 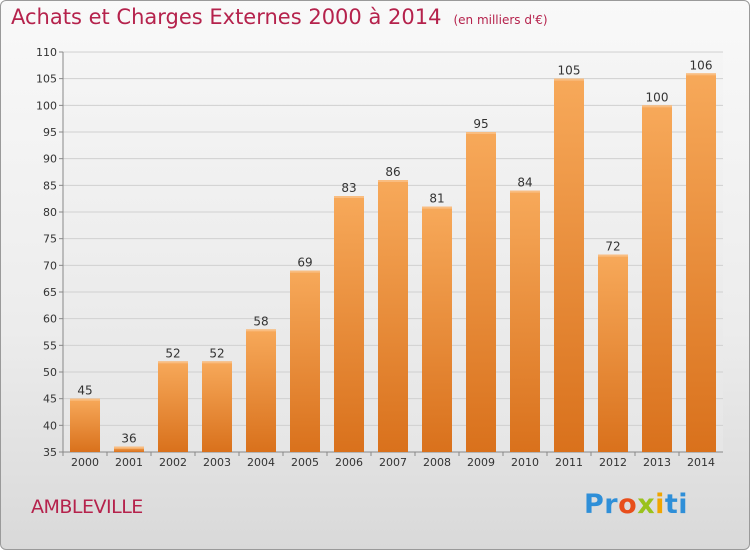 I want to click on y-tick-label: 40, so click(x=50, y=425).